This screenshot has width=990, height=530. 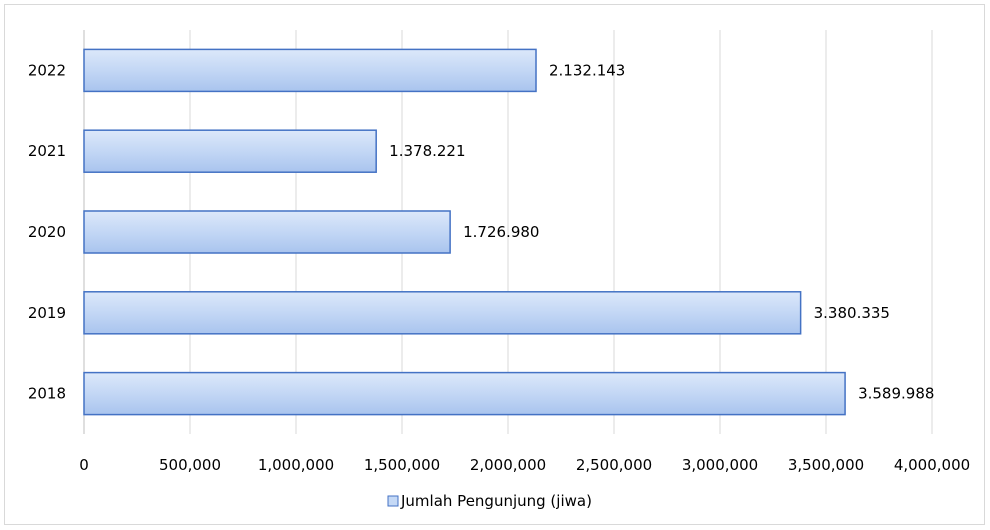 I want to click on x-tick-label: 0, so click(x=84, y=465).